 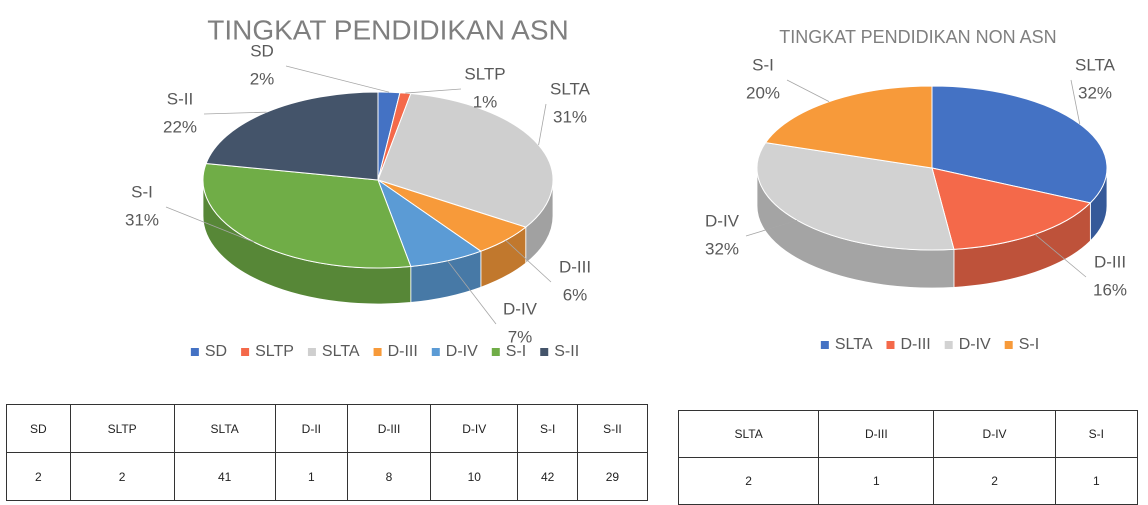 I want to click on table-cell: 29, so click(x=612, y=476).